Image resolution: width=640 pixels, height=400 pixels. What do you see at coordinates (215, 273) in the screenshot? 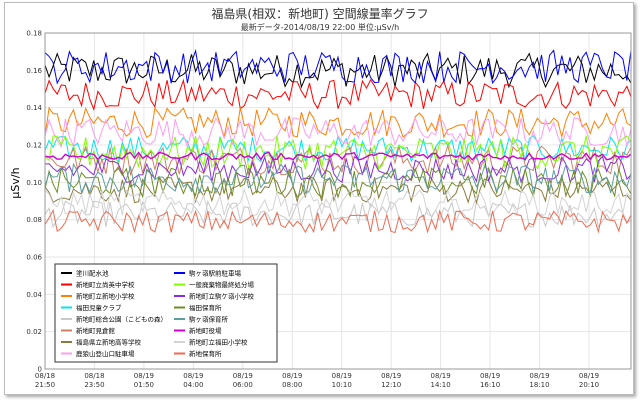
I see `legend-label: 駒ヶ嶺駅前駐車場` at bounding box center [215, 273].